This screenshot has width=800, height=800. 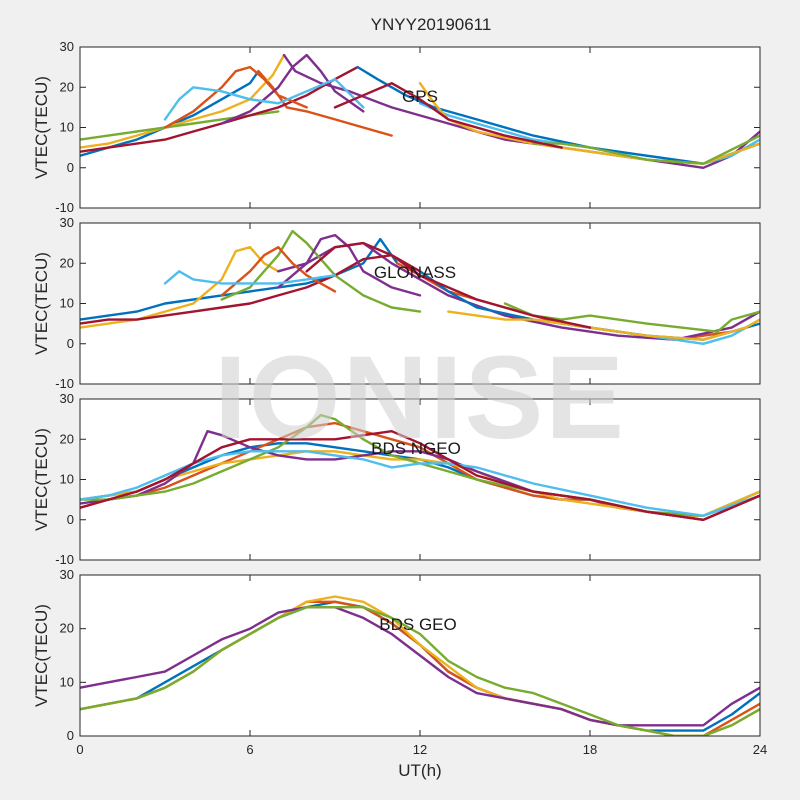 What do you see at coordinates (590, 749) in the screenshot?
I see `x-tick-label: 18` at bounding box center [590, 749].